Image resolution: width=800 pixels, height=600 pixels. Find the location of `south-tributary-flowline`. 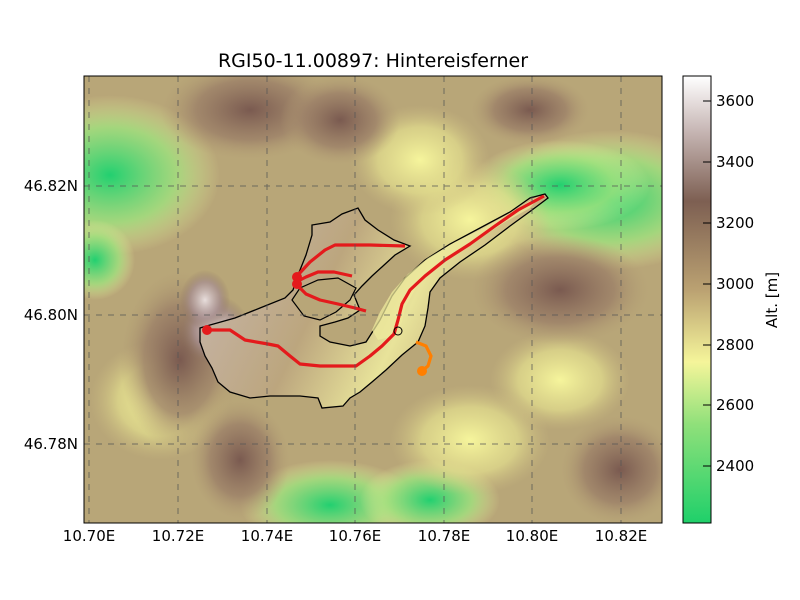

south-tributary-flowline is located at coordinates (331, 298).